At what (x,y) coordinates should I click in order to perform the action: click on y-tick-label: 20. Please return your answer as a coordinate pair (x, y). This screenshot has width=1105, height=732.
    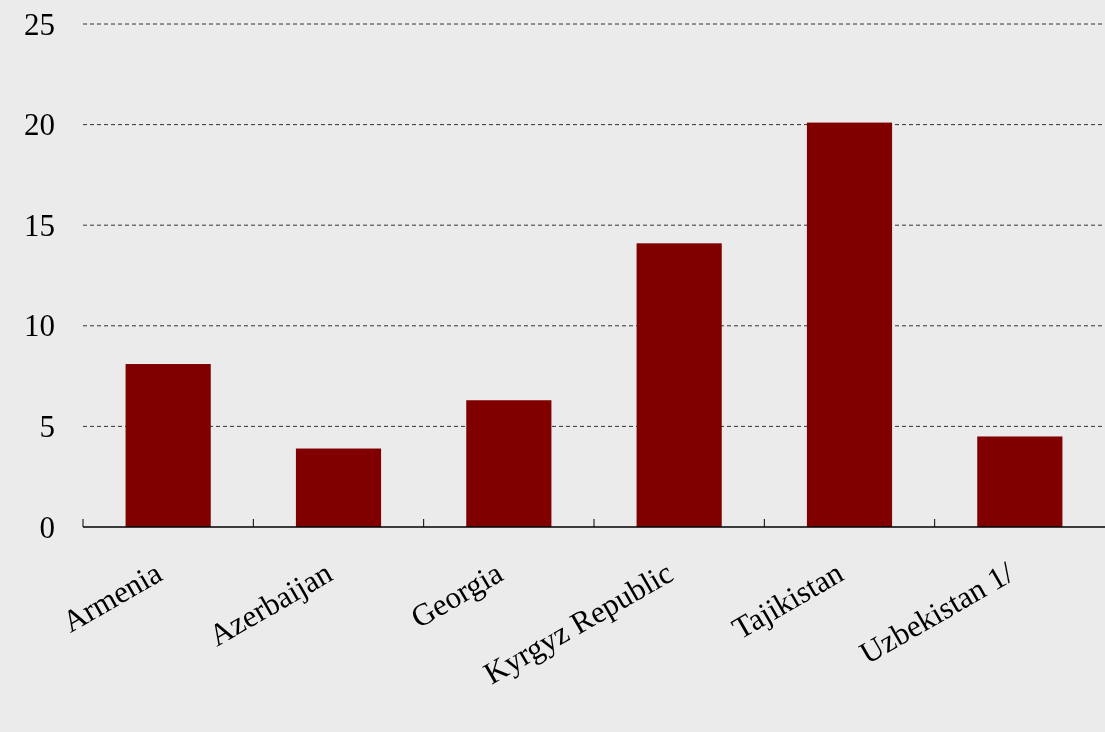
    Looking at the image, I should click on (39, 125).